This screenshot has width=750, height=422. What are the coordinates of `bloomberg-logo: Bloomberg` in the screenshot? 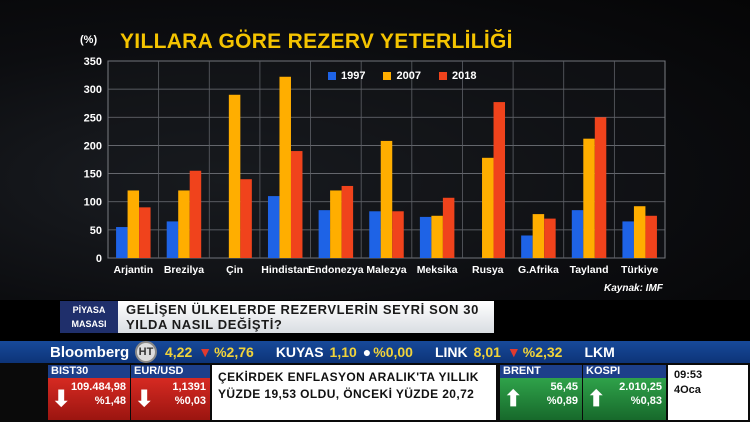 It's located at (90, 352).